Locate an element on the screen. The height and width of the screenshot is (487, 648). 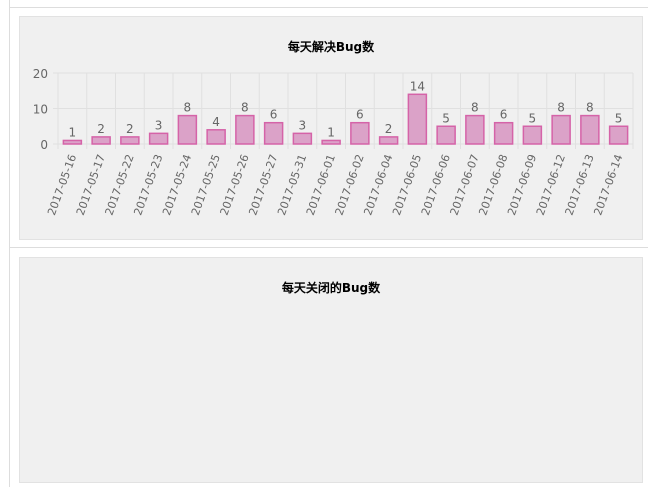
x-tick-label: 2017-06-12 is located at coordinates (551, 185).